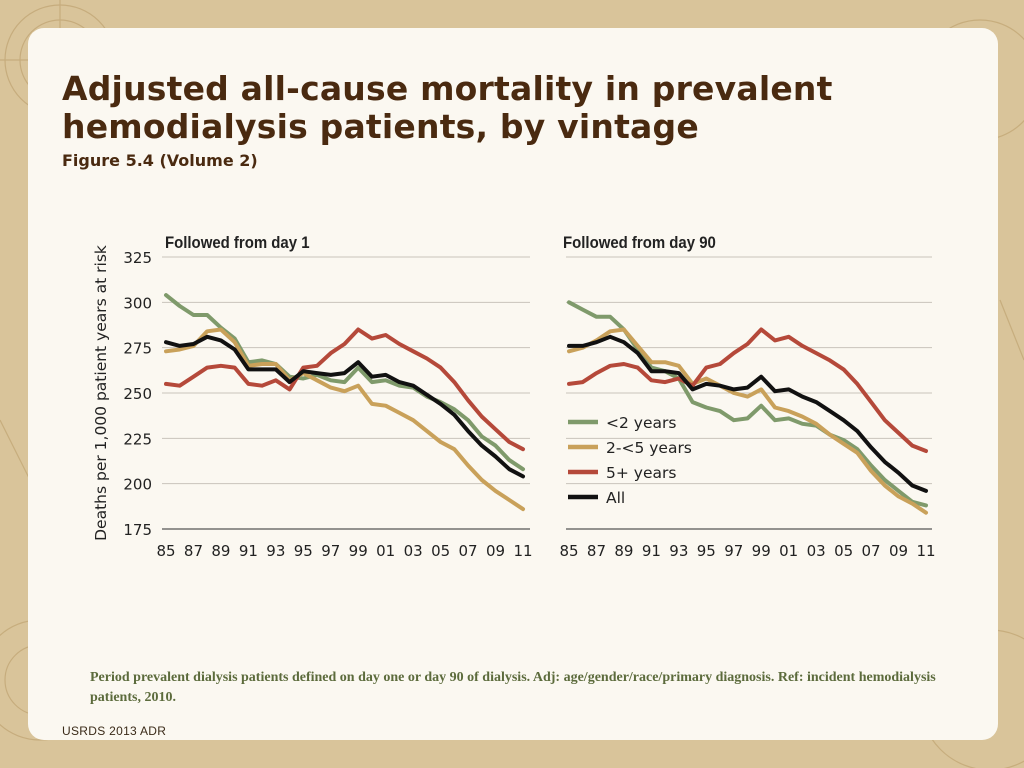 This screenshot has height=768, width=1024. I want to click on panel-1-xtick-07: 07, so click(468, 551).